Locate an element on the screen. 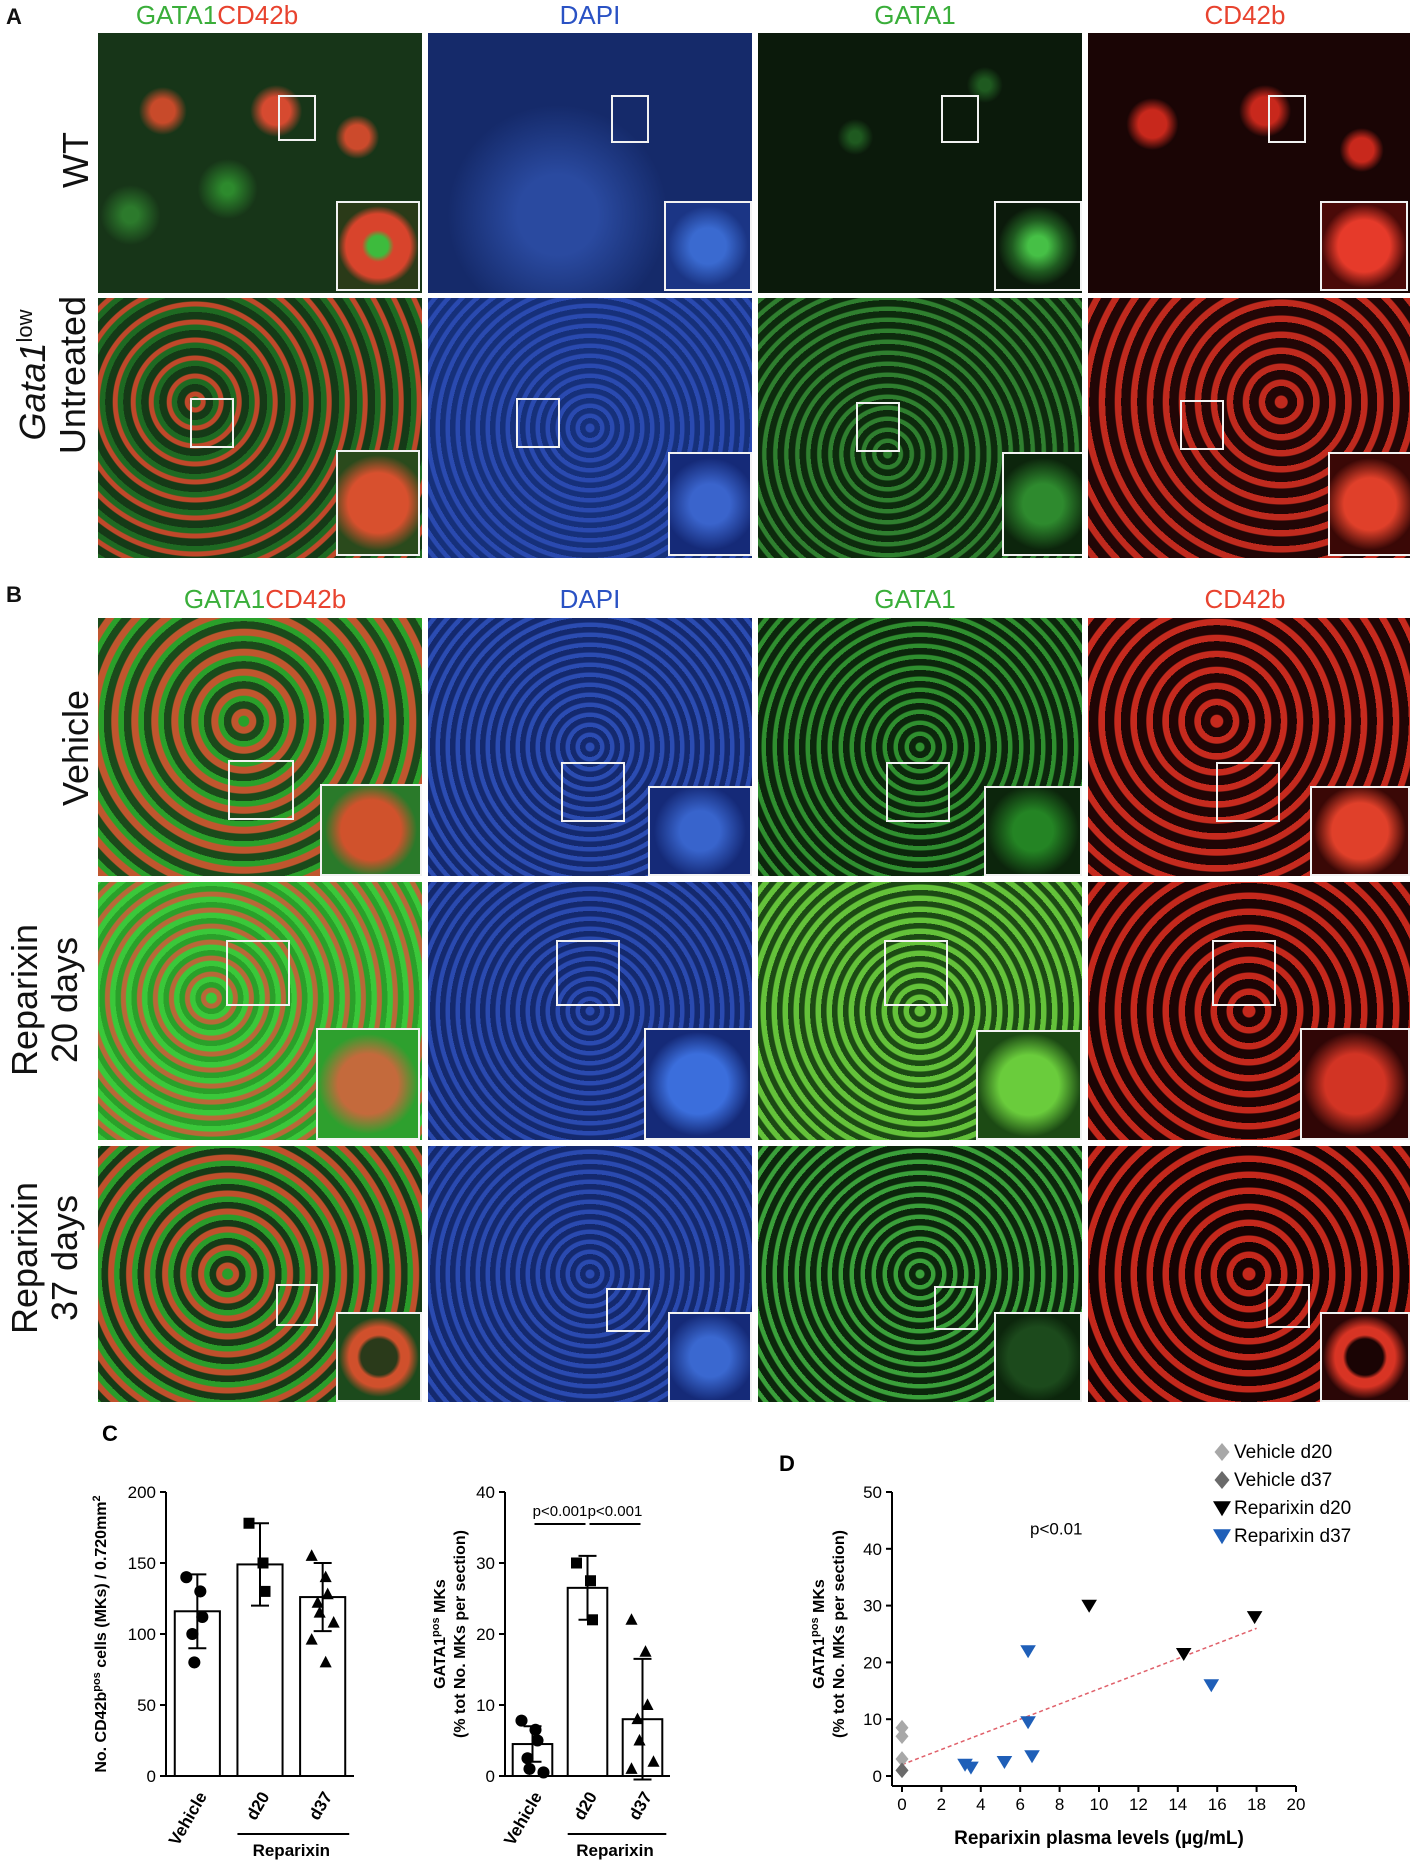  row-label-wt: WT is located at coordinates (75, 160).